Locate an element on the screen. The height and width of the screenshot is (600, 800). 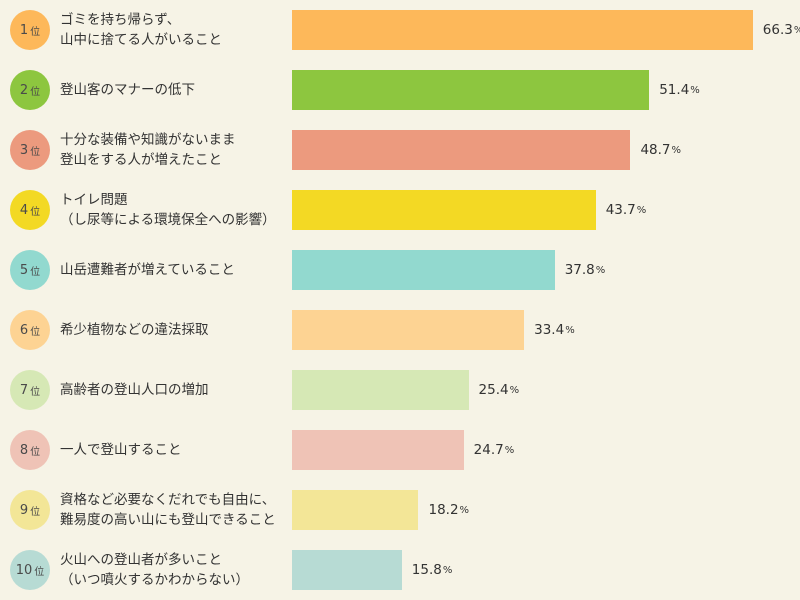
data-label: 15.8% is located at coordinates (432, 570).